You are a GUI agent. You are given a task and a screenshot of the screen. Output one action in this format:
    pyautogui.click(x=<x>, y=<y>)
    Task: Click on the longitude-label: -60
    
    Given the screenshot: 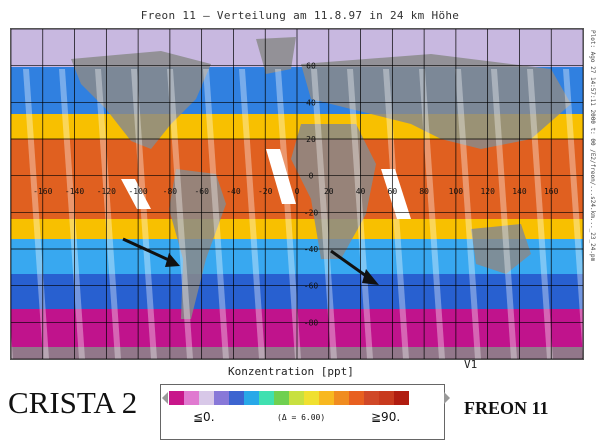 What is the action you would take?
    pyautogui.click(x=201, y=191)
    